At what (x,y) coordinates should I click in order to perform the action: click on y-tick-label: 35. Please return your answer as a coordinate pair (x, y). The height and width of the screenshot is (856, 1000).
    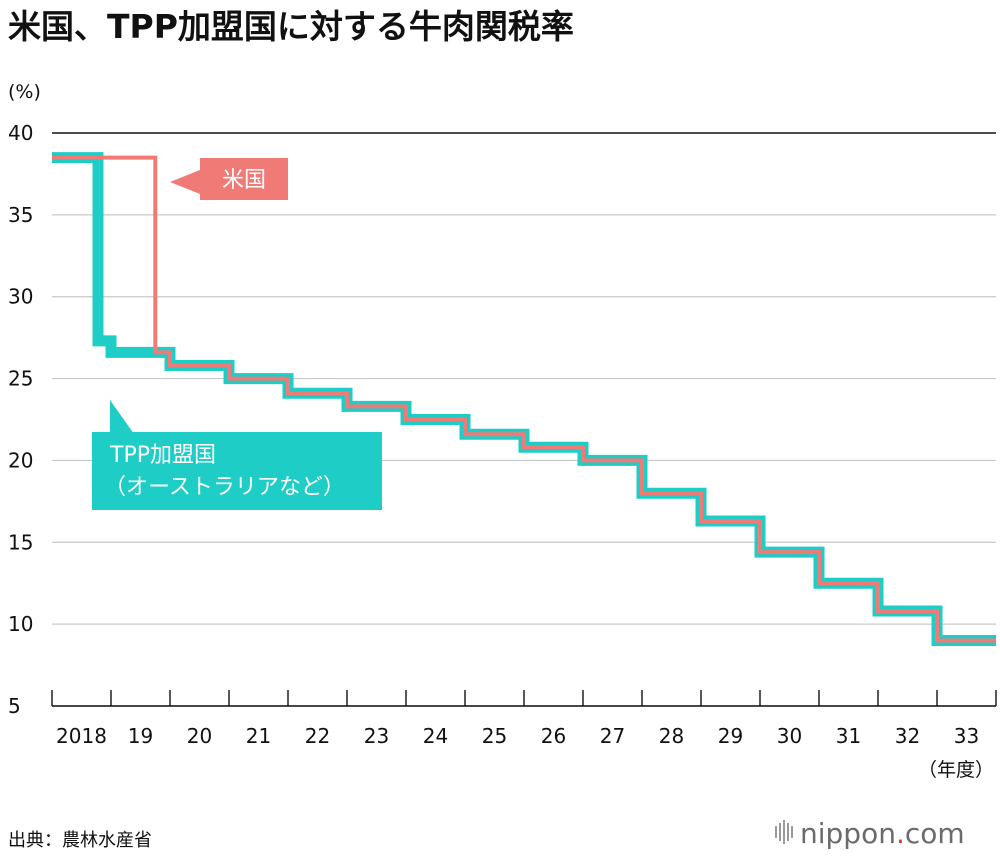
    Looking at the image, I should click on (20, 215).